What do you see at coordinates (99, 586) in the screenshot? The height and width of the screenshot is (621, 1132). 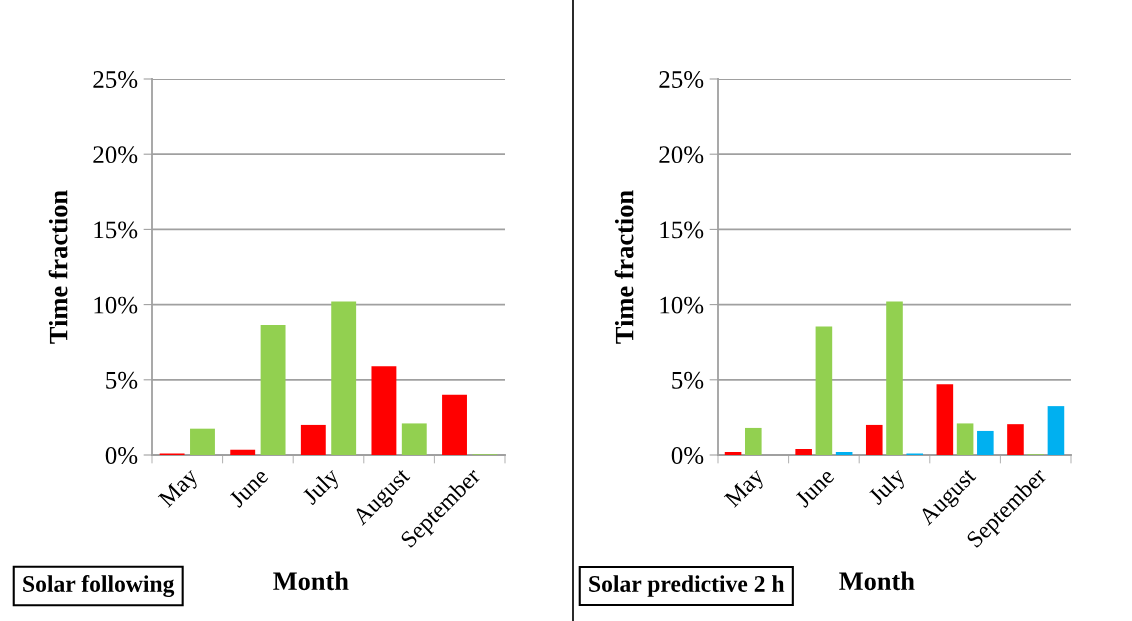 I see `text: Solar following` at bounding box center [99, 586].